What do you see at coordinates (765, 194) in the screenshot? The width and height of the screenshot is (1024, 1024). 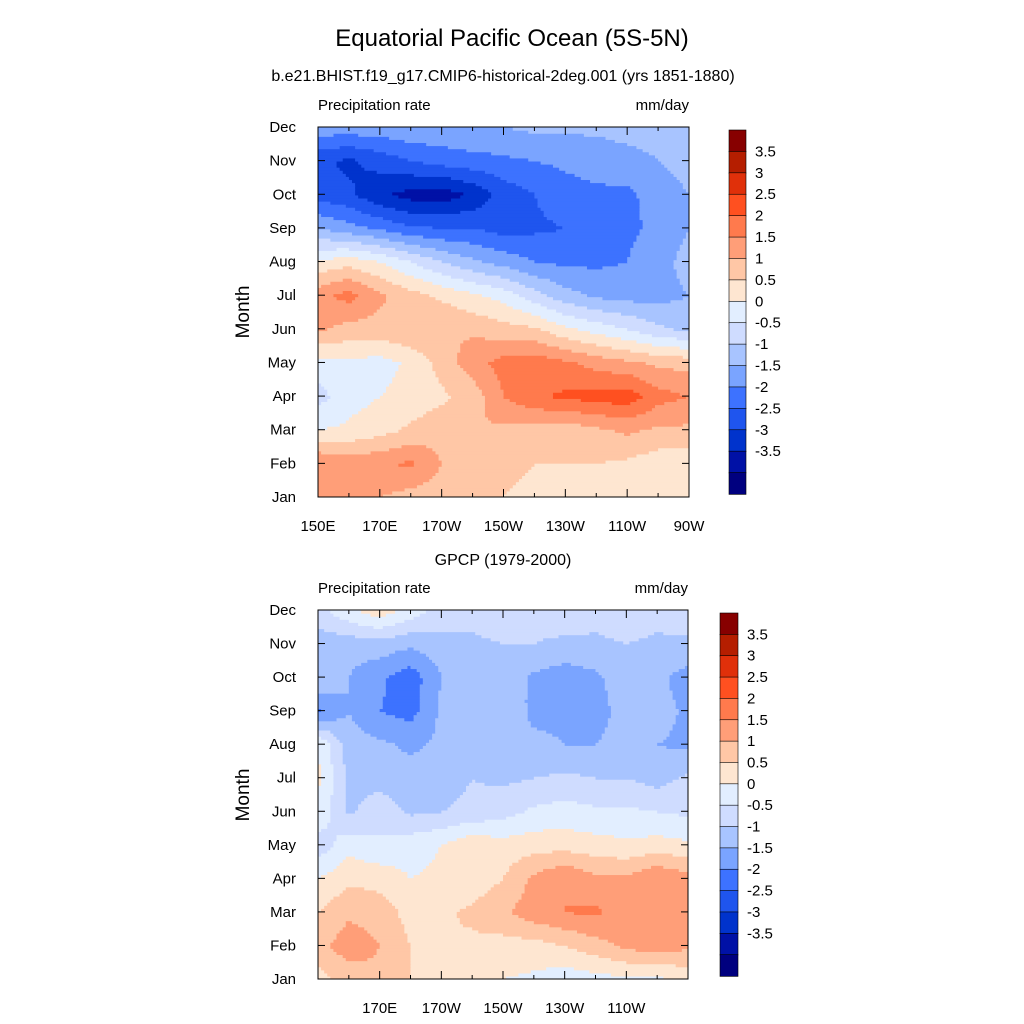 I see `colorbar-label: 2.5` at bounding box center [765, 194].